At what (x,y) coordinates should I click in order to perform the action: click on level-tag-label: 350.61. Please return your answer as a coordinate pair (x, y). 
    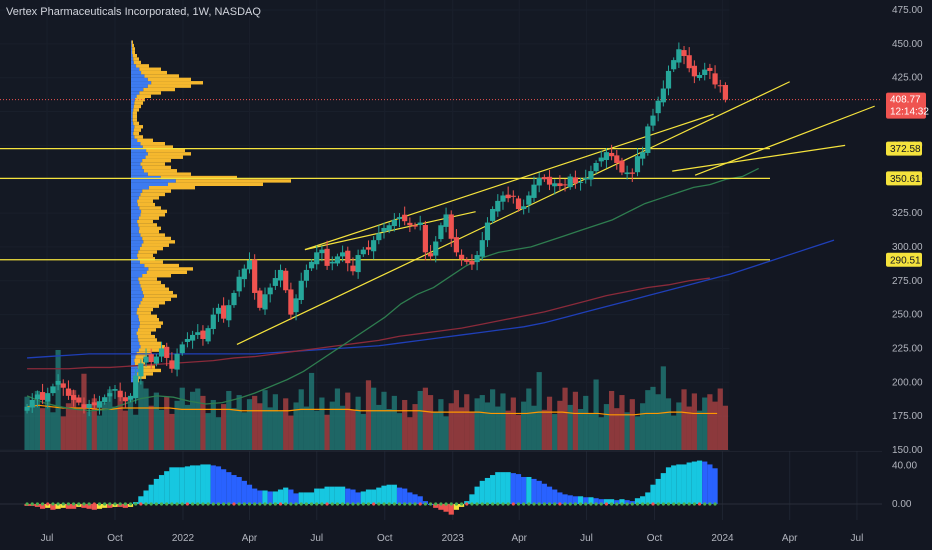
    Looking at the image, I should click on (905, 179).